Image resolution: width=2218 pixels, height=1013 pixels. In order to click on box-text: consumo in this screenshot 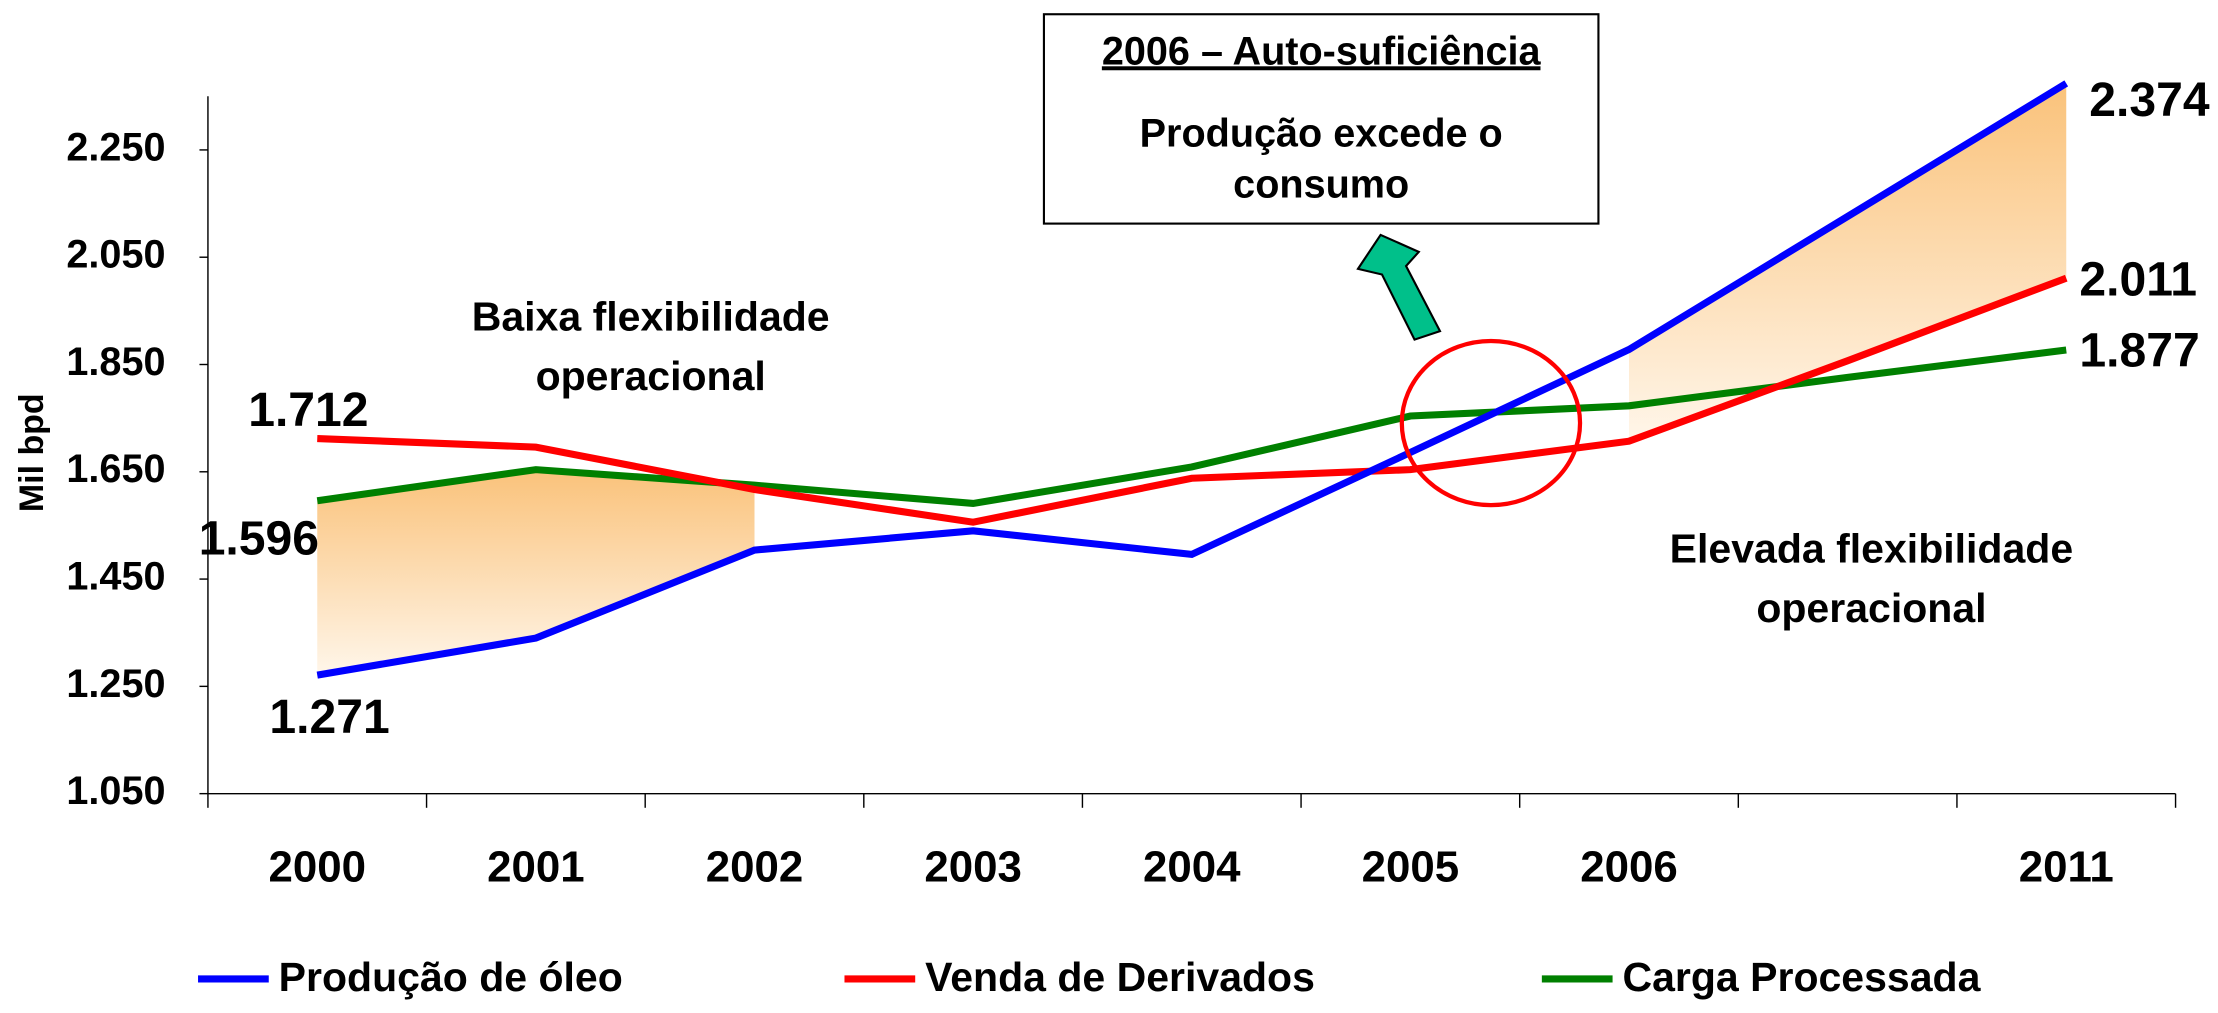, I will do `click(1321, 184)`.